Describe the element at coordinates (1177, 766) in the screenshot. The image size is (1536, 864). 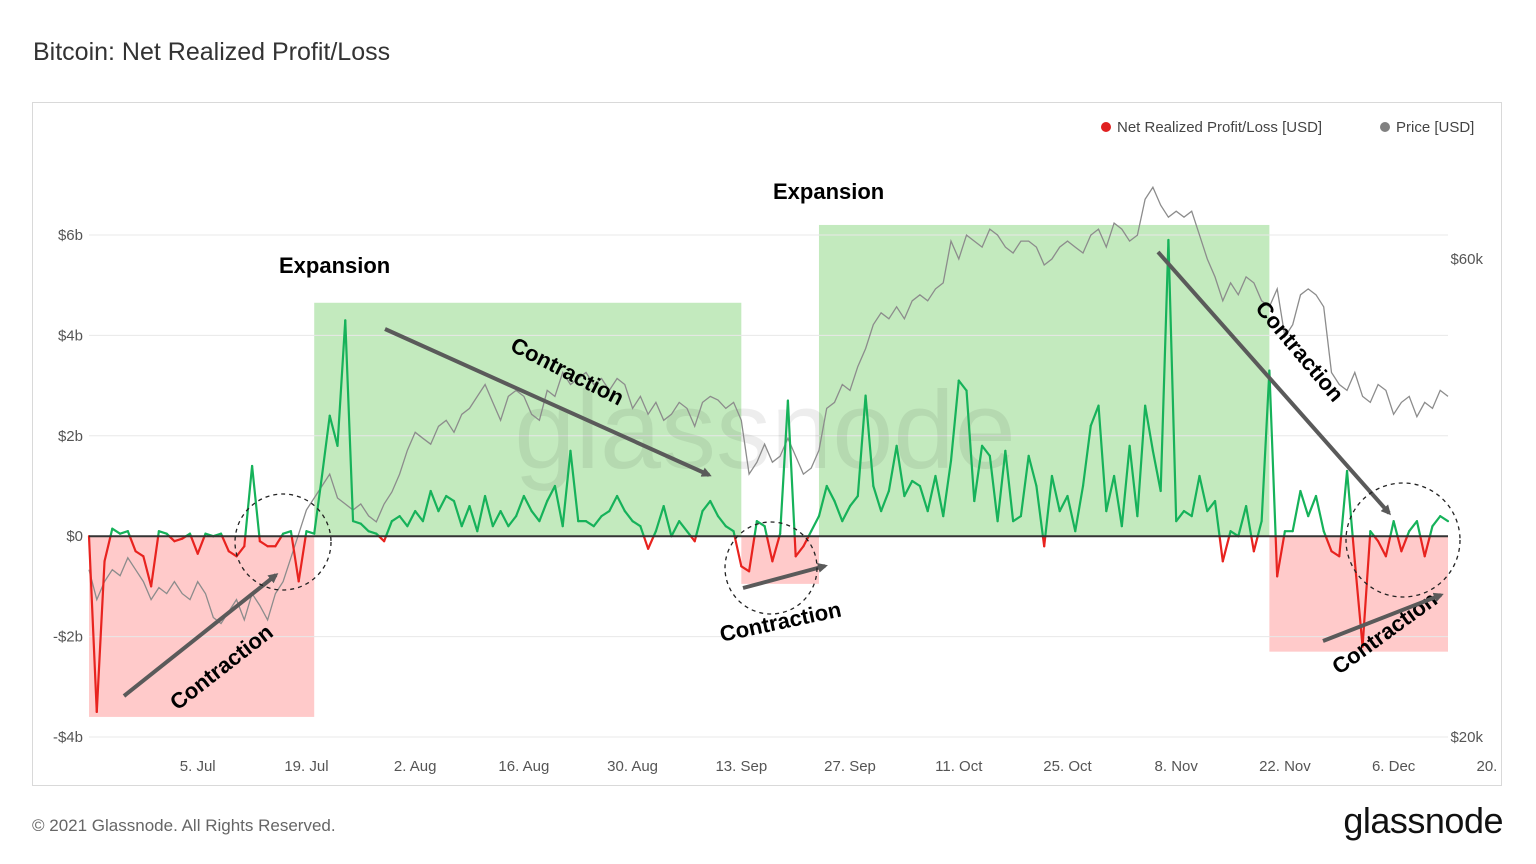
I see `x-tick-label: 8. Nov` at that location.